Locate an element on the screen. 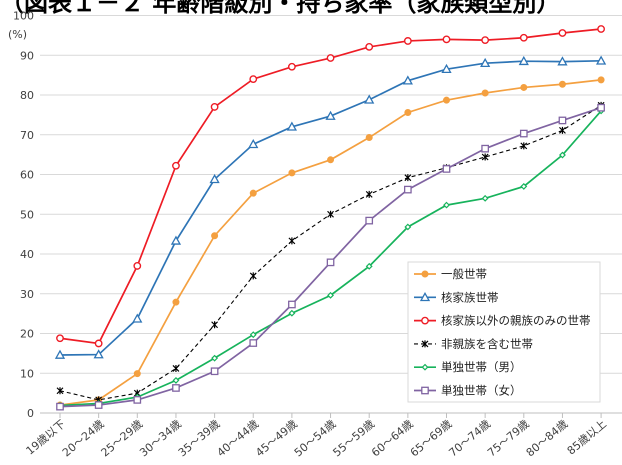  x-tick-label: 75～79歳 is located at coordinates (508, 438).